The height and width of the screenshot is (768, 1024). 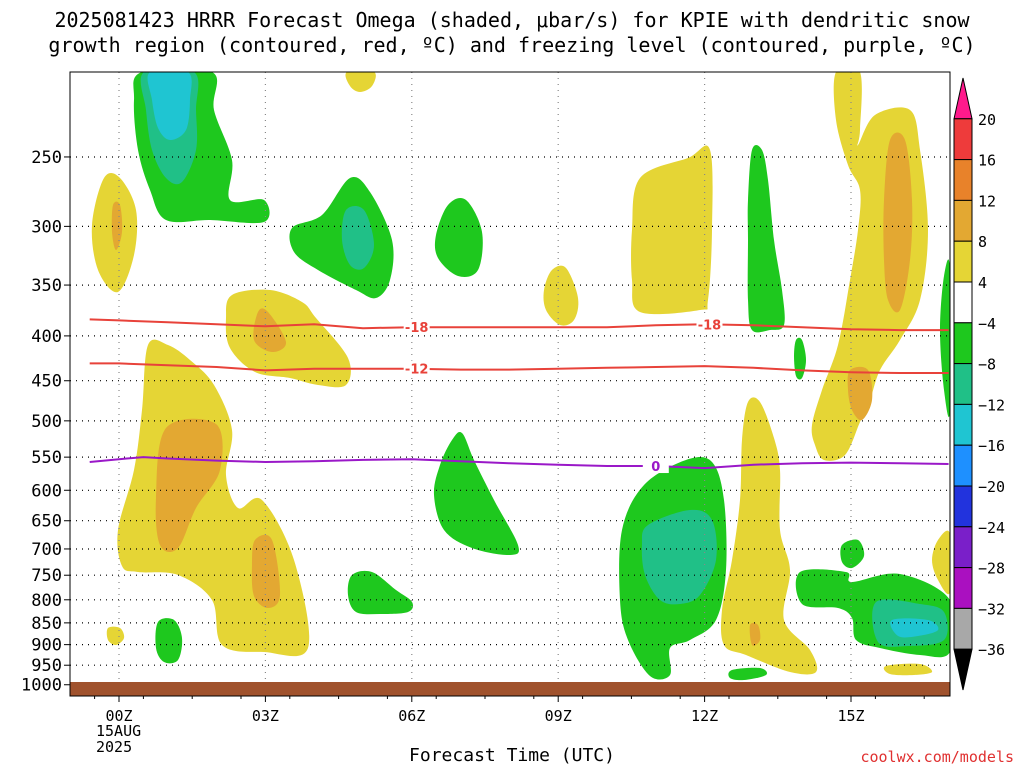 What do you see at coordinates (991, 405) in the screenshot?
I see `colorbar-label-7: −12` at bounding box center [991, 405].